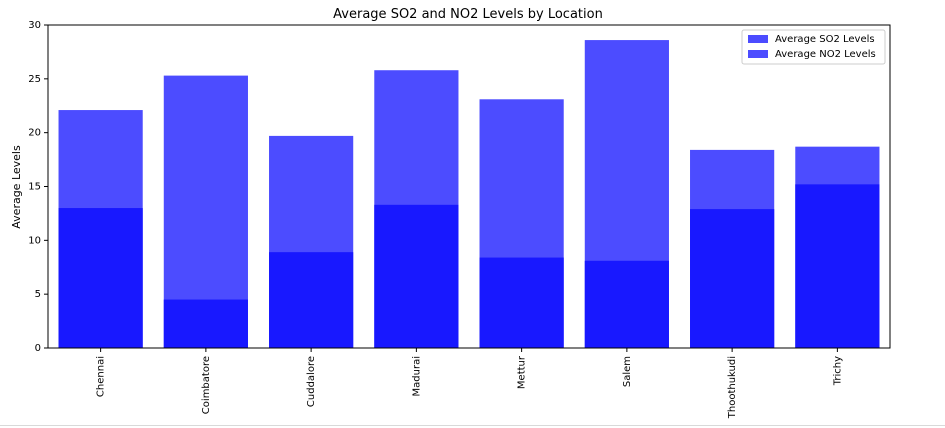  What do you see at coordinates (38, 294) in the screenshot?
I see `y-tick-label: 5` at bounding box center [38, 294].